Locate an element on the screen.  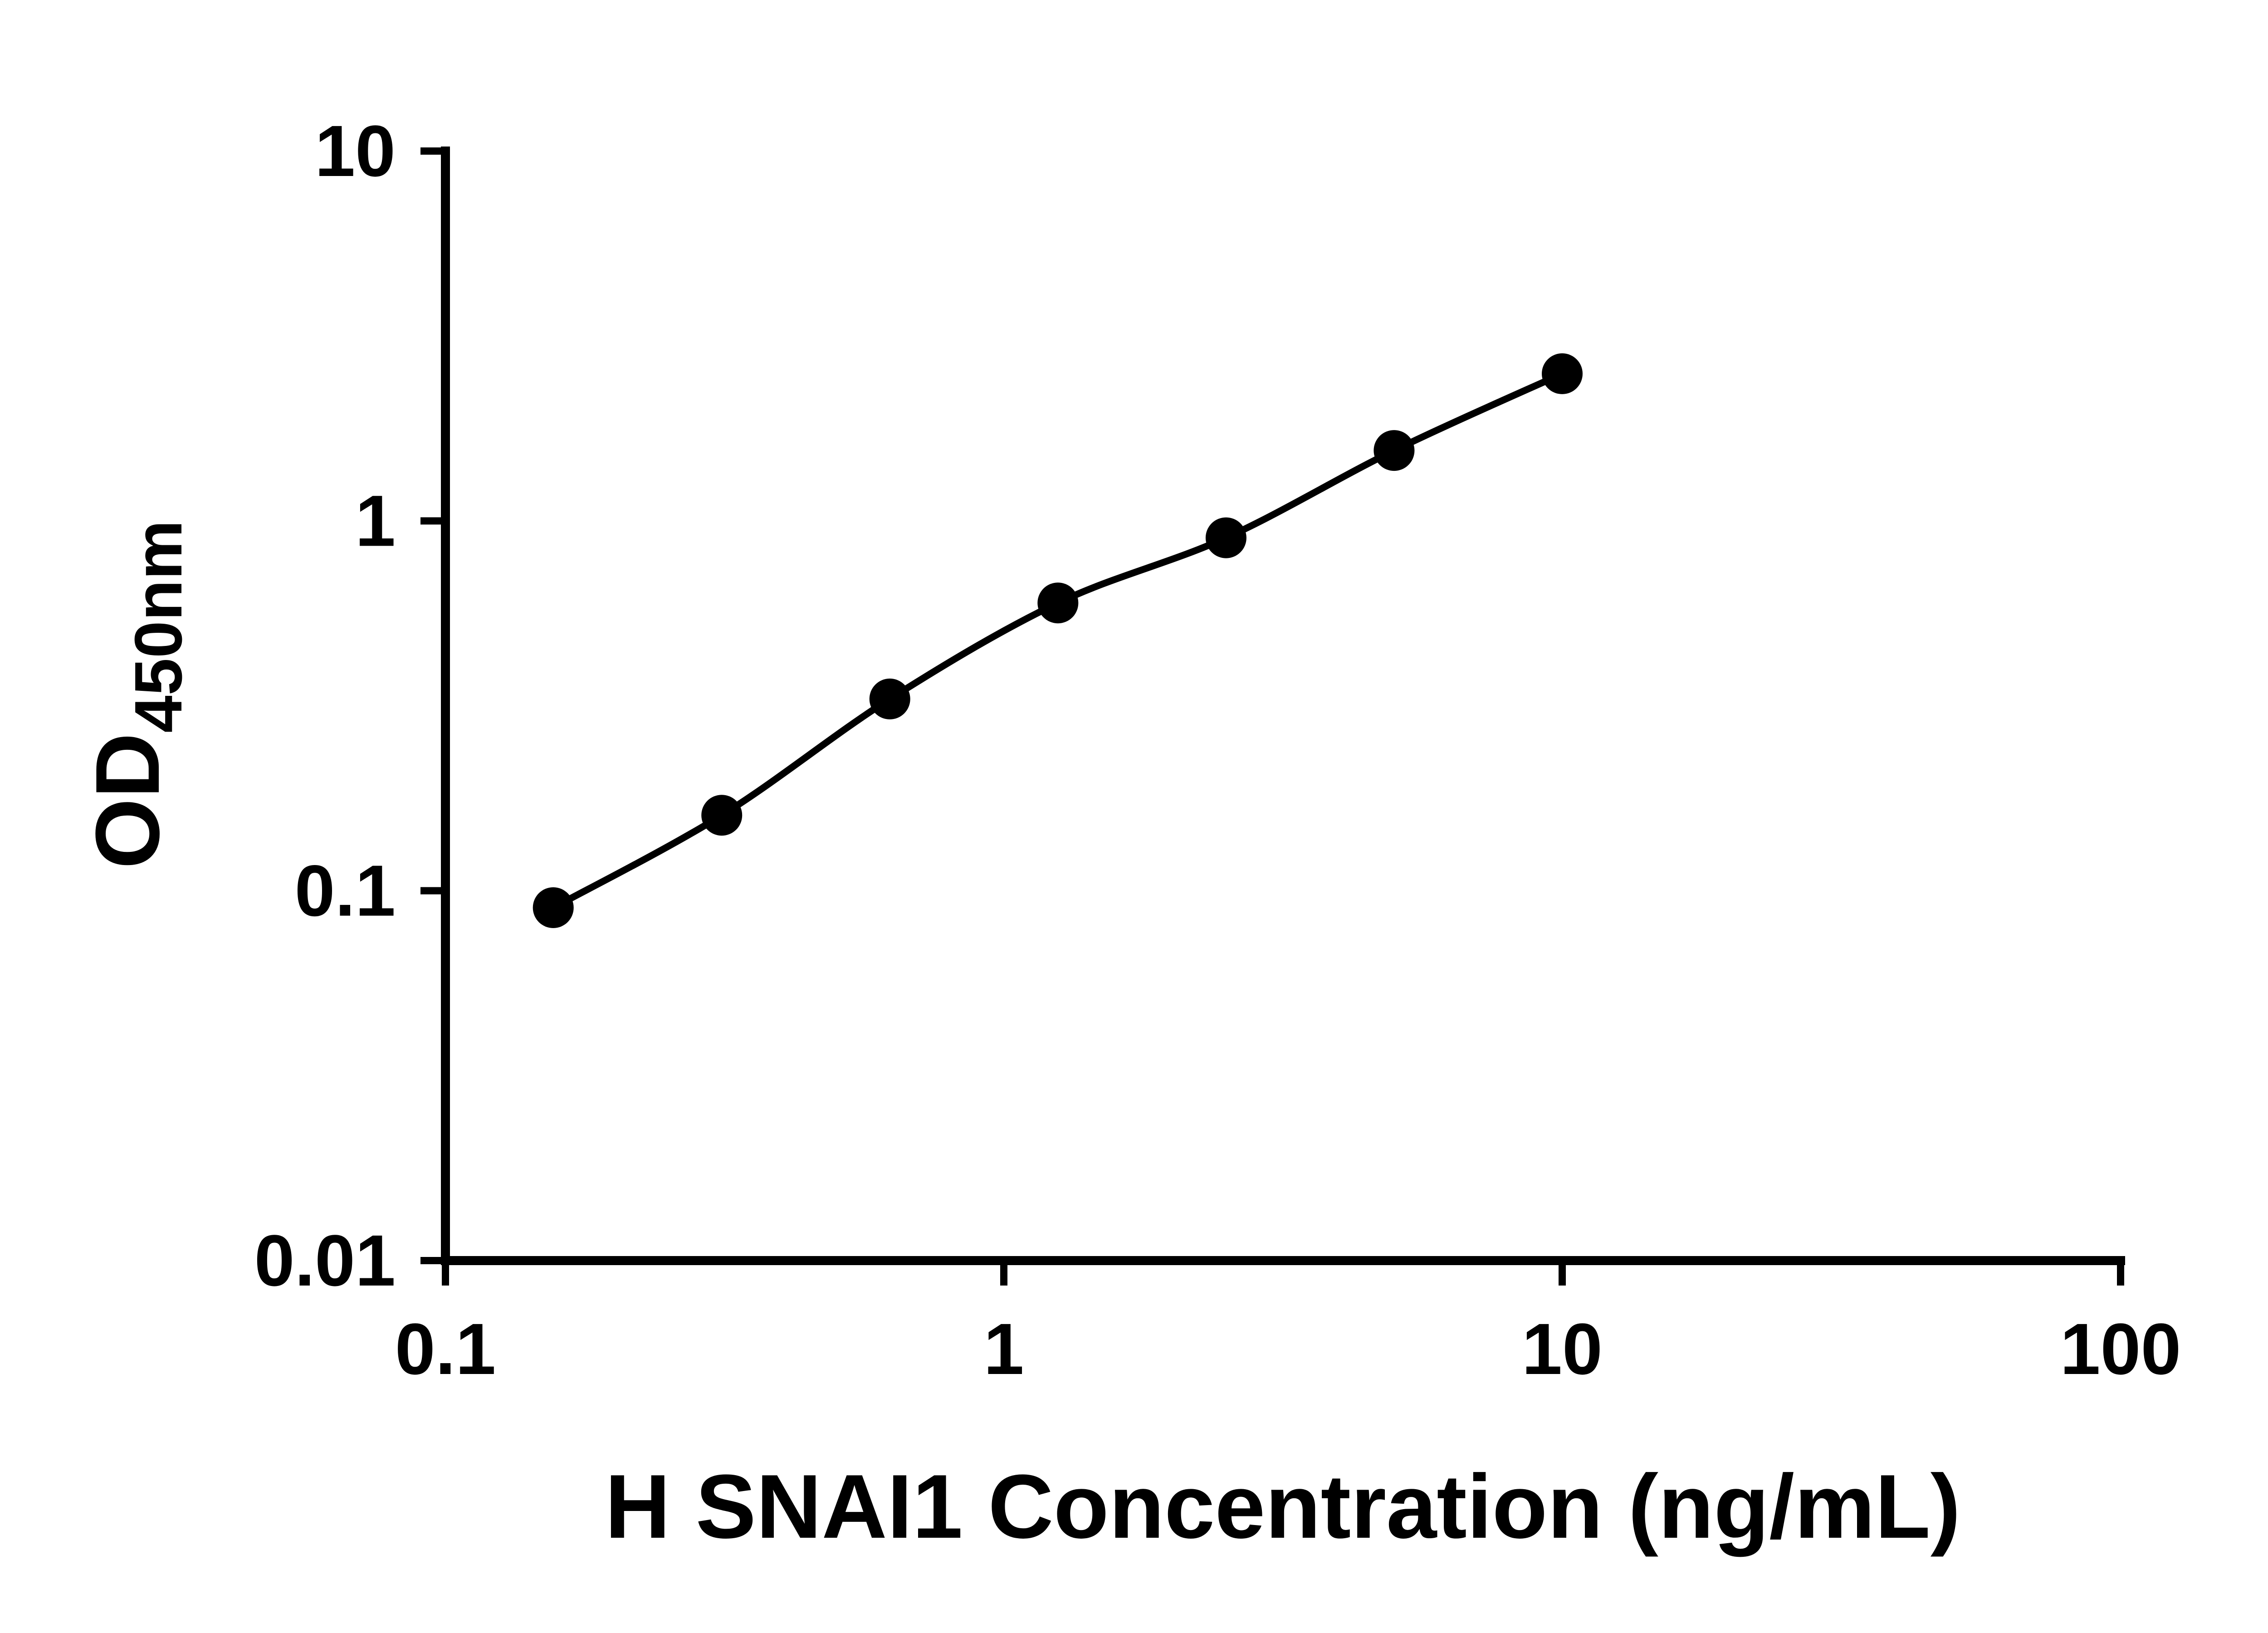
y-tick-label: 0.1 is located at coordinates (346, 890).